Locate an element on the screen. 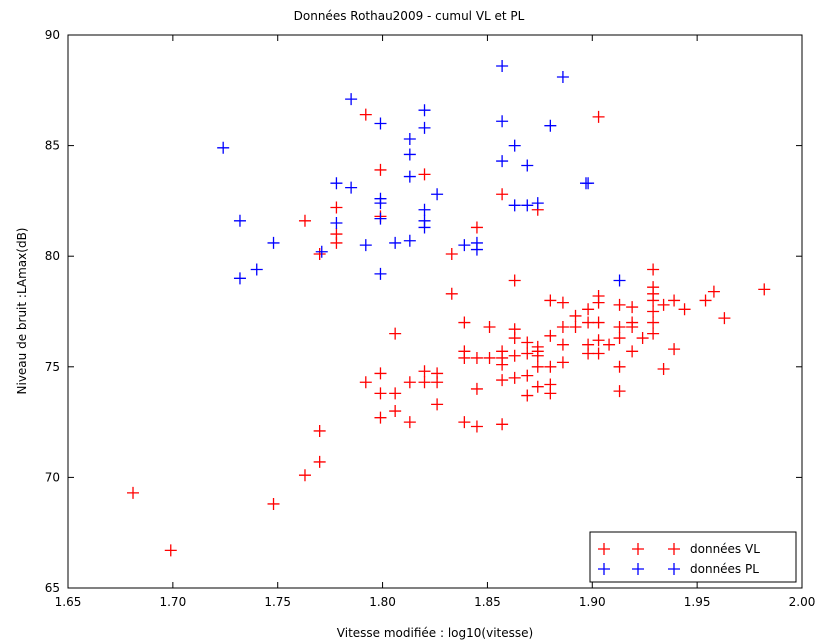 The width and height of the screenshot is (819, 643). x-tick-label: 1.70 is located at coordinates (172, 602).